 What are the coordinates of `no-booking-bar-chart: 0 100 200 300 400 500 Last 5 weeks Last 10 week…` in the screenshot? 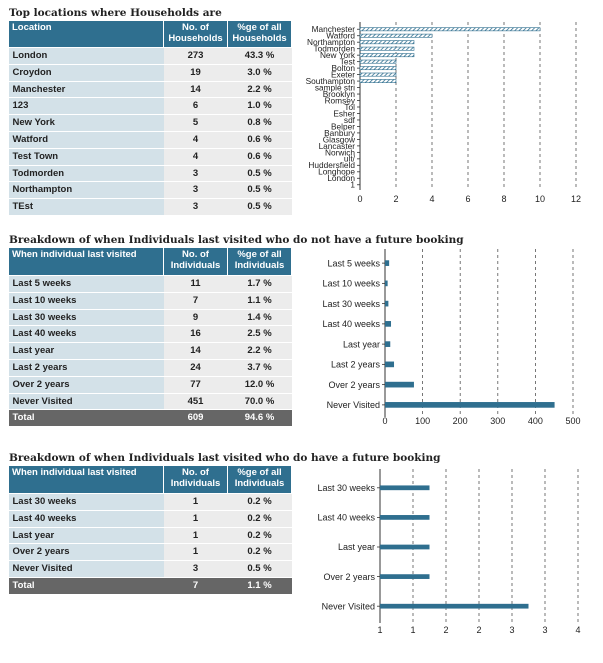 It's located at (451, 337).